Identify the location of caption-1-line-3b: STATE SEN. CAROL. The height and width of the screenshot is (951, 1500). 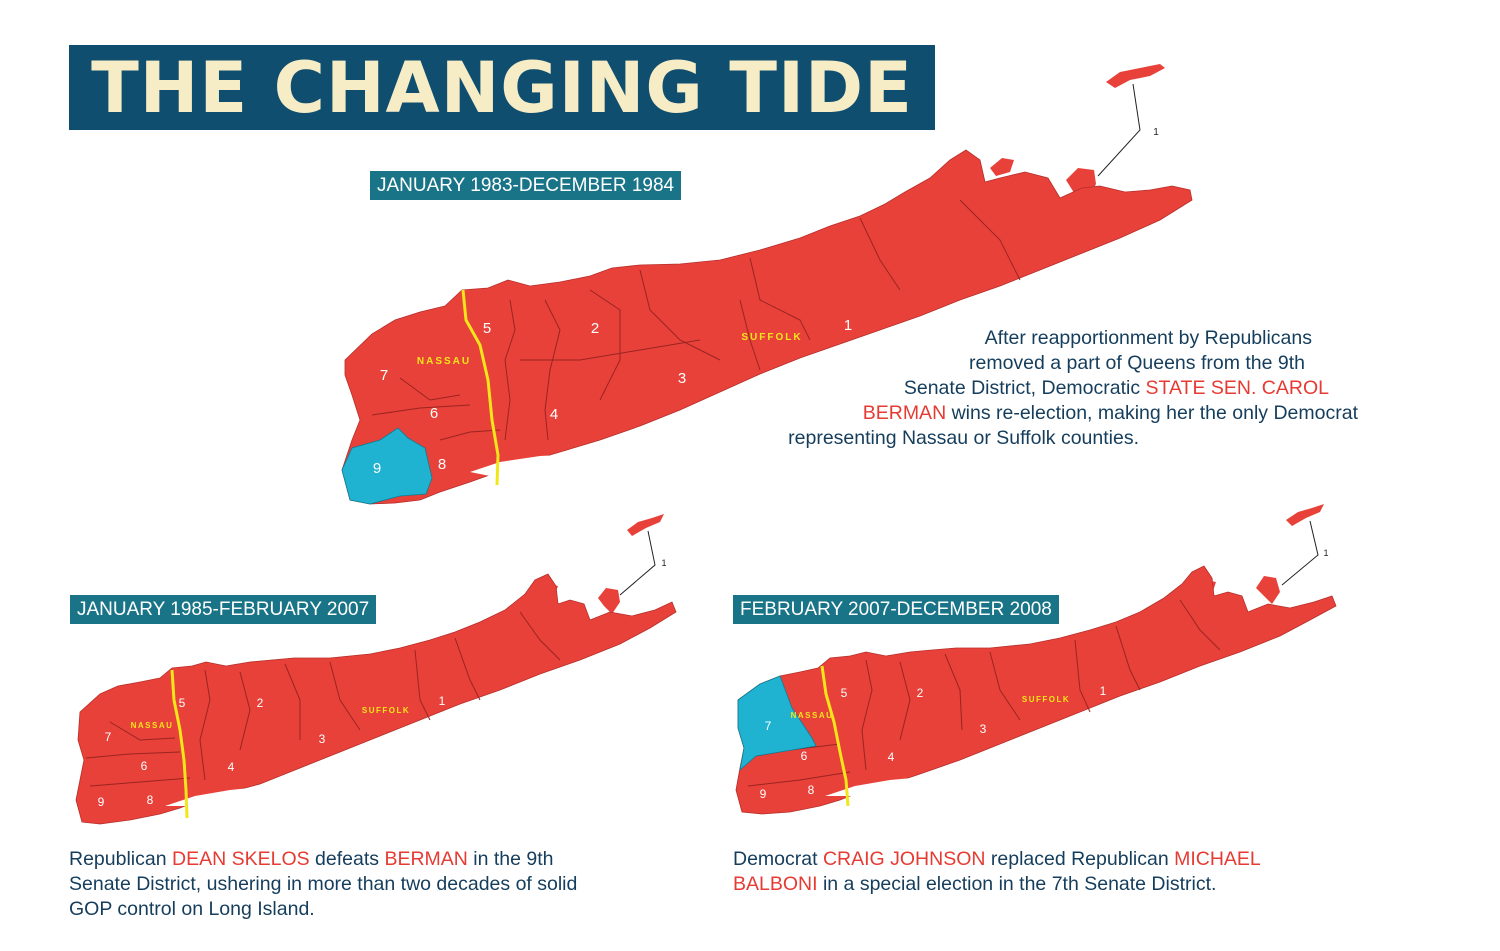
(1237, 388).